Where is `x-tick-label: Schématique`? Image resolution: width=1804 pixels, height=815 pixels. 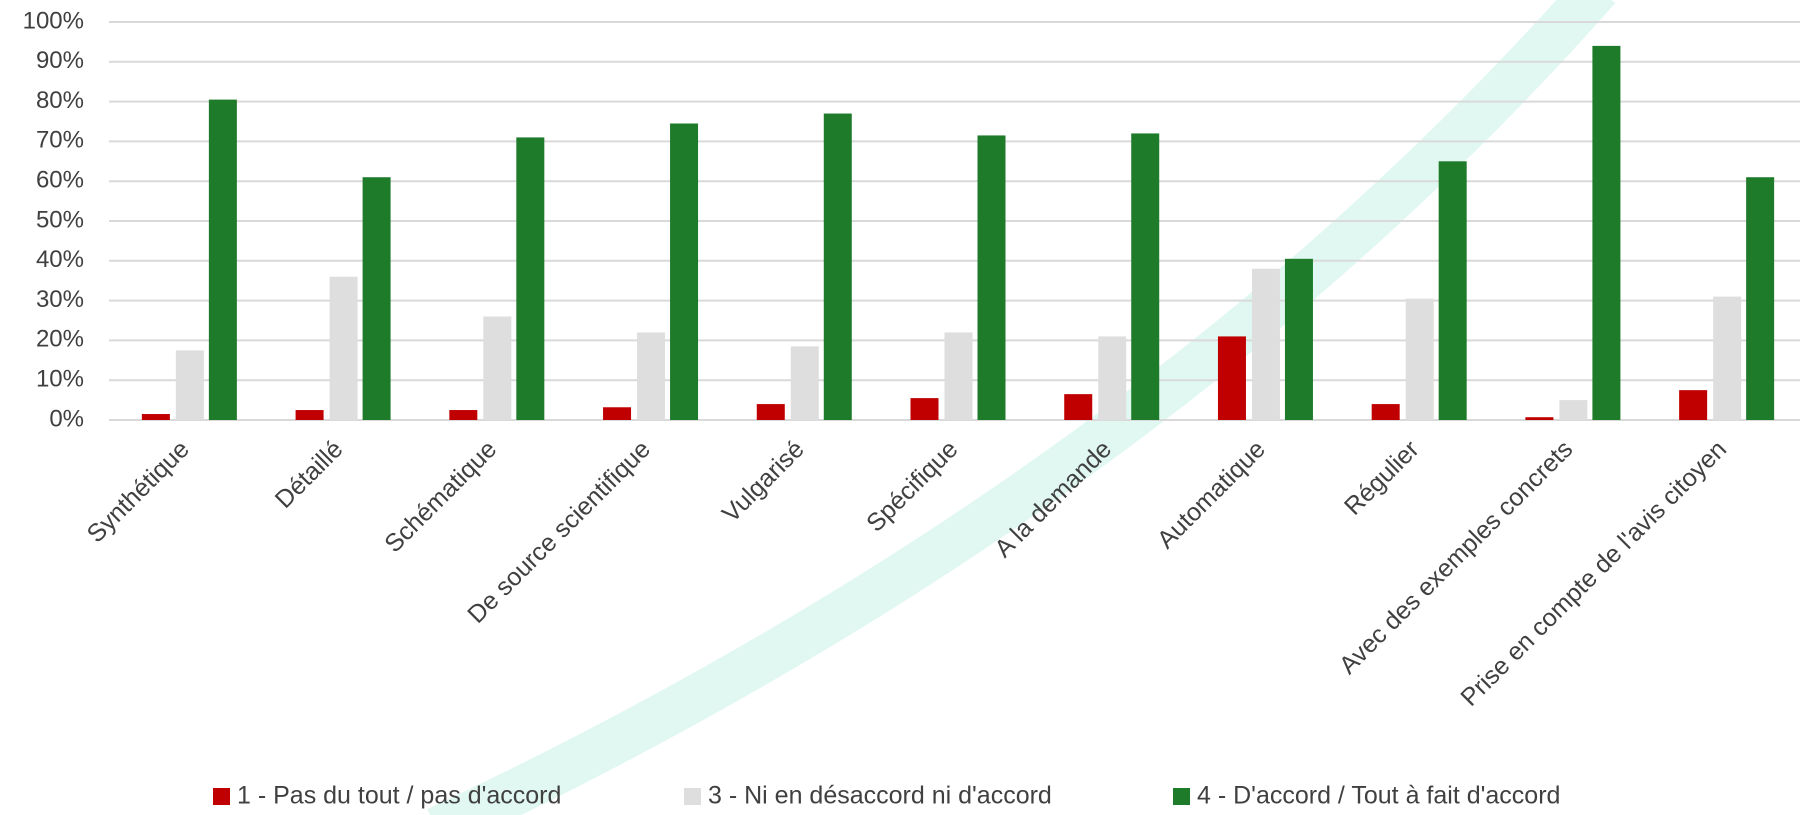 x-tick-label: Schématique is located at coordinates (440, 496).